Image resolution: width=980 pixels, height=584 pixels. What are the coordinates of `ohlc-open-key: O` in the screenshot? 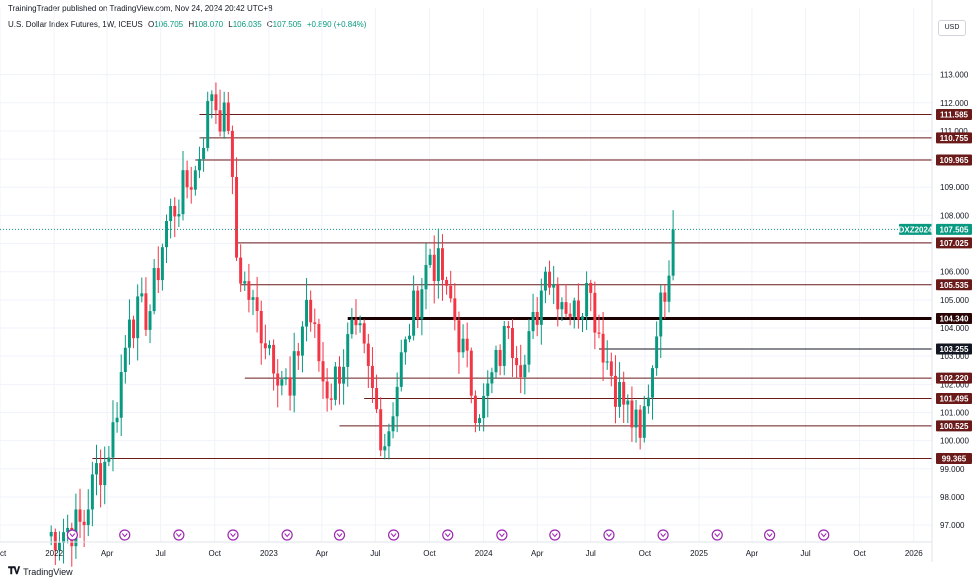 It's located at (151, 24).